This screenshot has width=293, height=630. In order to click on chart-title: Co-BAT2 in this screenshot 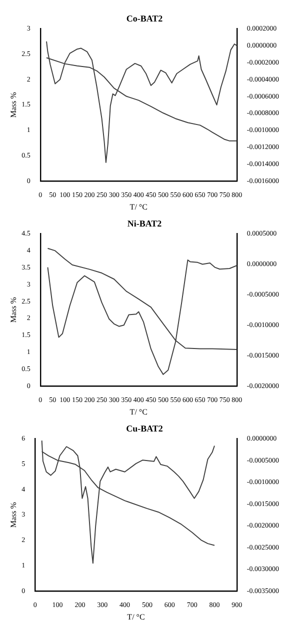, I will do `click(145, 19)`.